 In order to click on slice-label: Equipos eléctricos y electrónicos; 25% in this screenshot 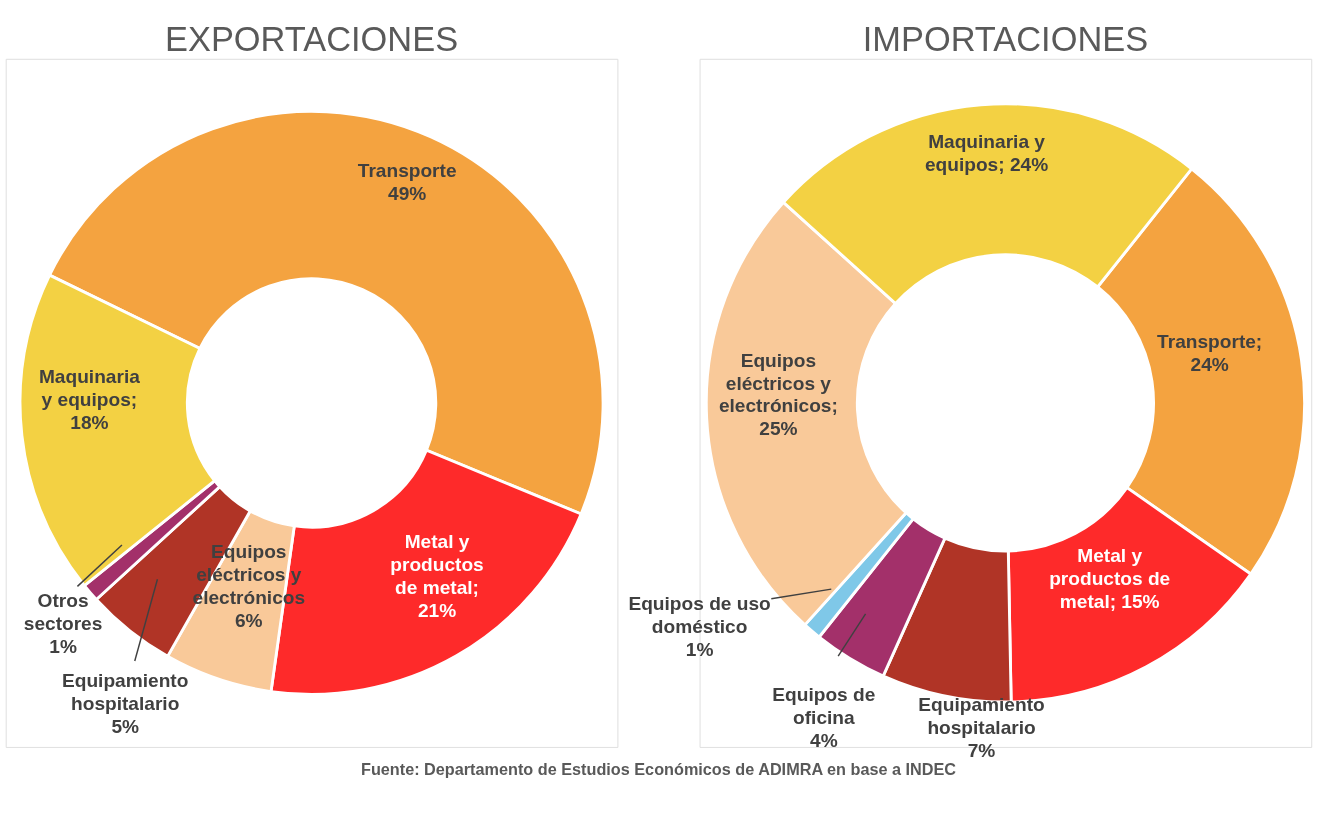, I will do `click(778, 394)`.